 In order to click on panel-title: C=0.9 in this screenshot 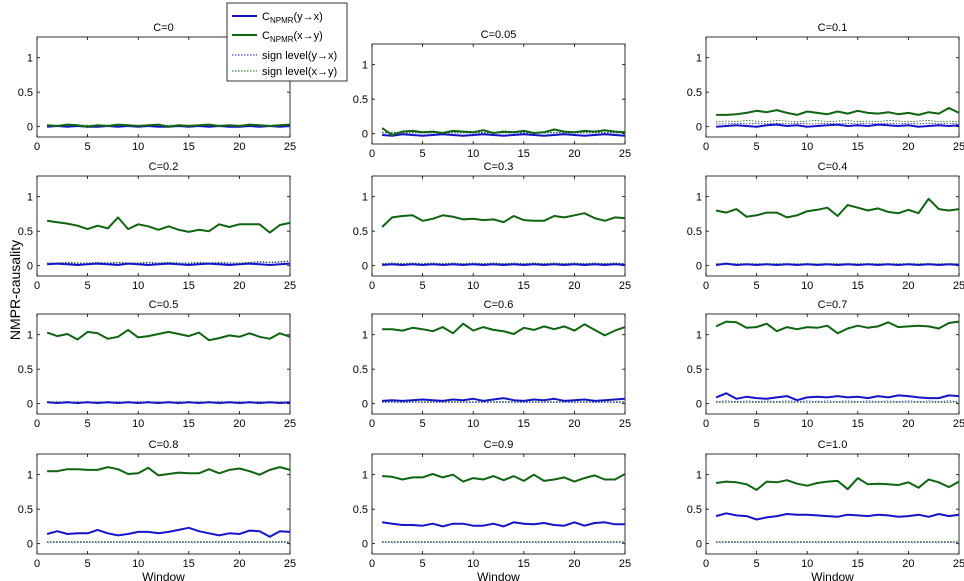, I will do `click(499, 445)`.